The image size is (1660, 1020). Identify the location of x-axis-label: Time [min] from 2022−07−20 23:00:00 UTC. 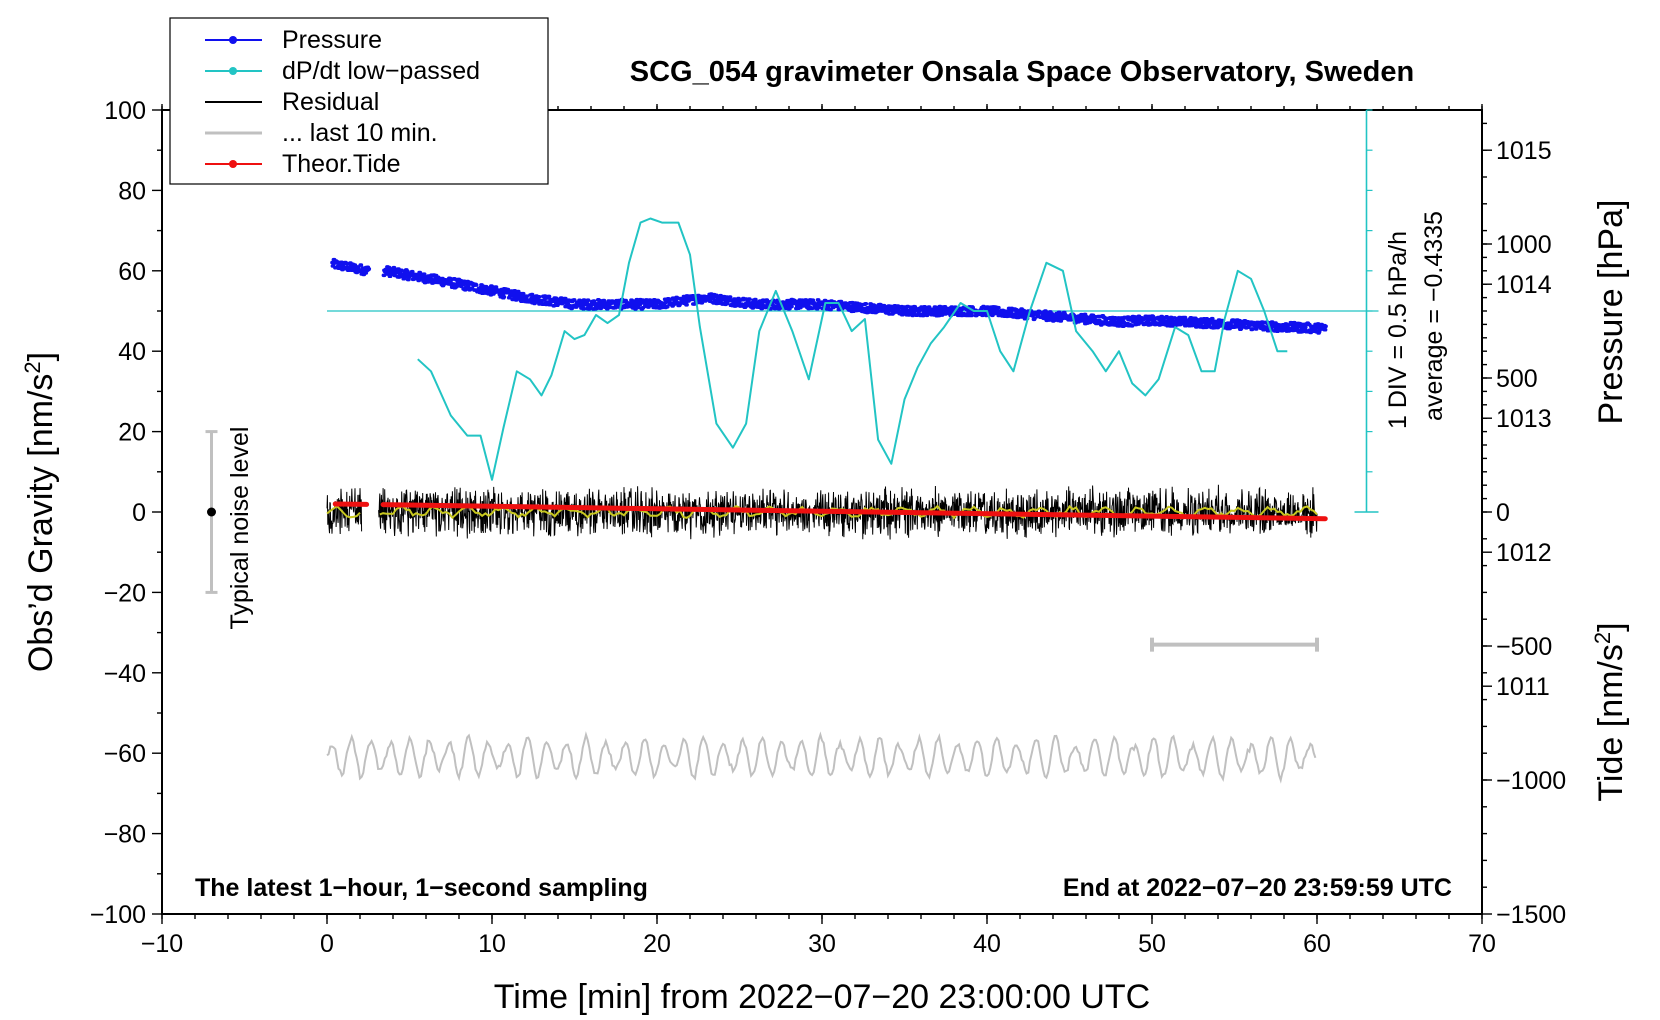
(822, 997).